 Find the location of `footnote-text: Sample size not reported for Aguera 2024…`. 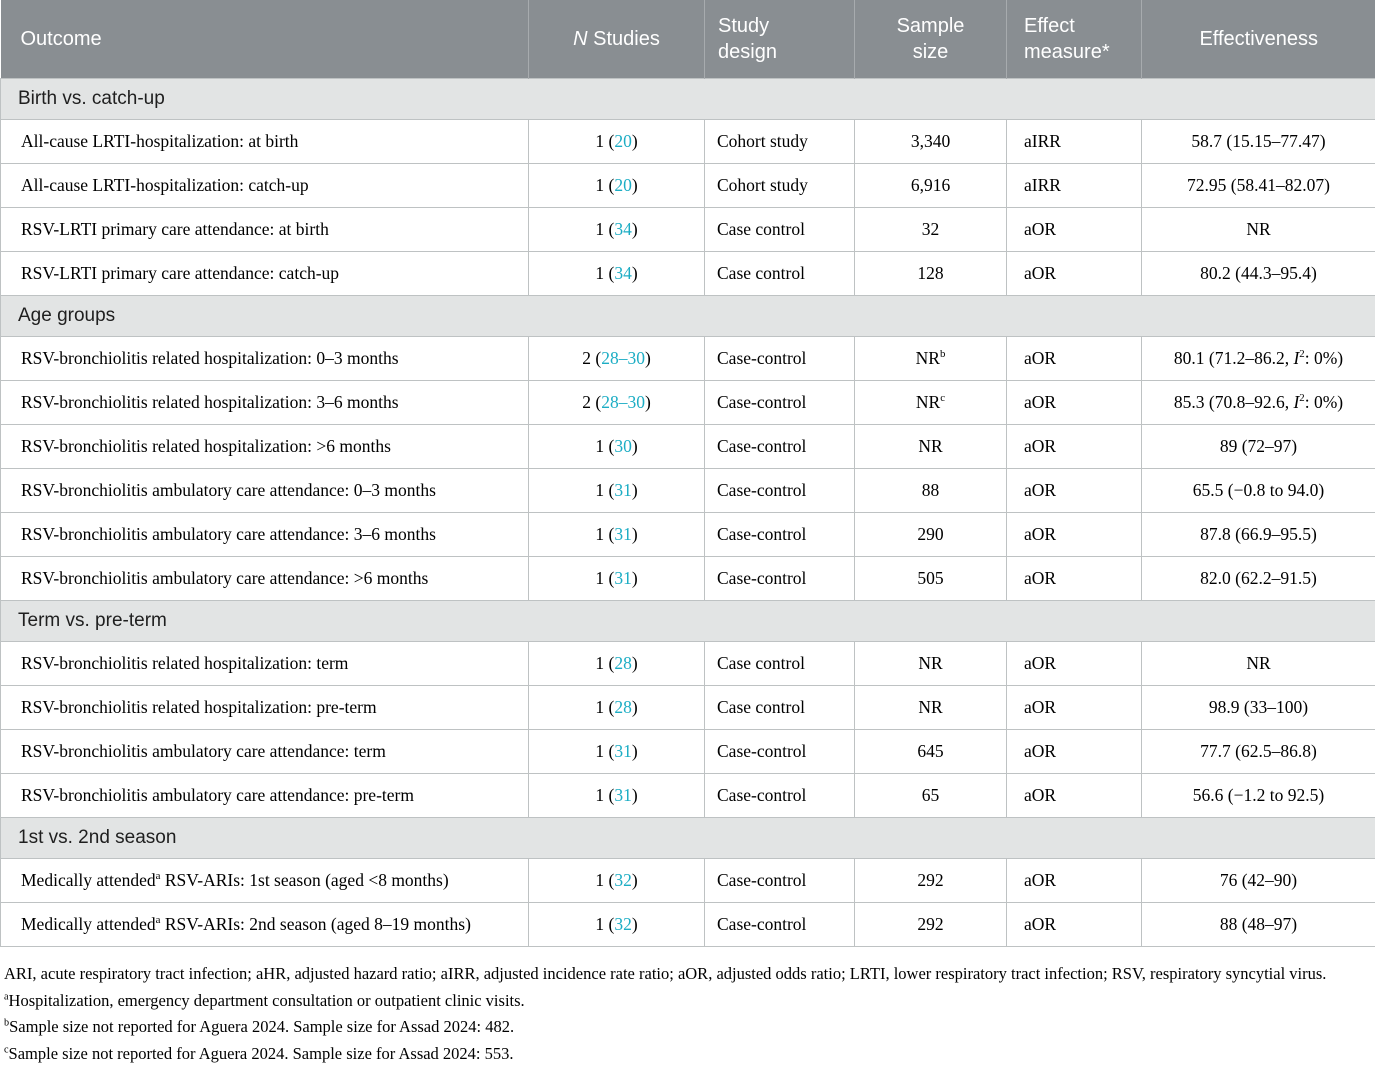

footnote-text: Sample size not reported for Aguera 2024… is located at coordinates (262, 1027).